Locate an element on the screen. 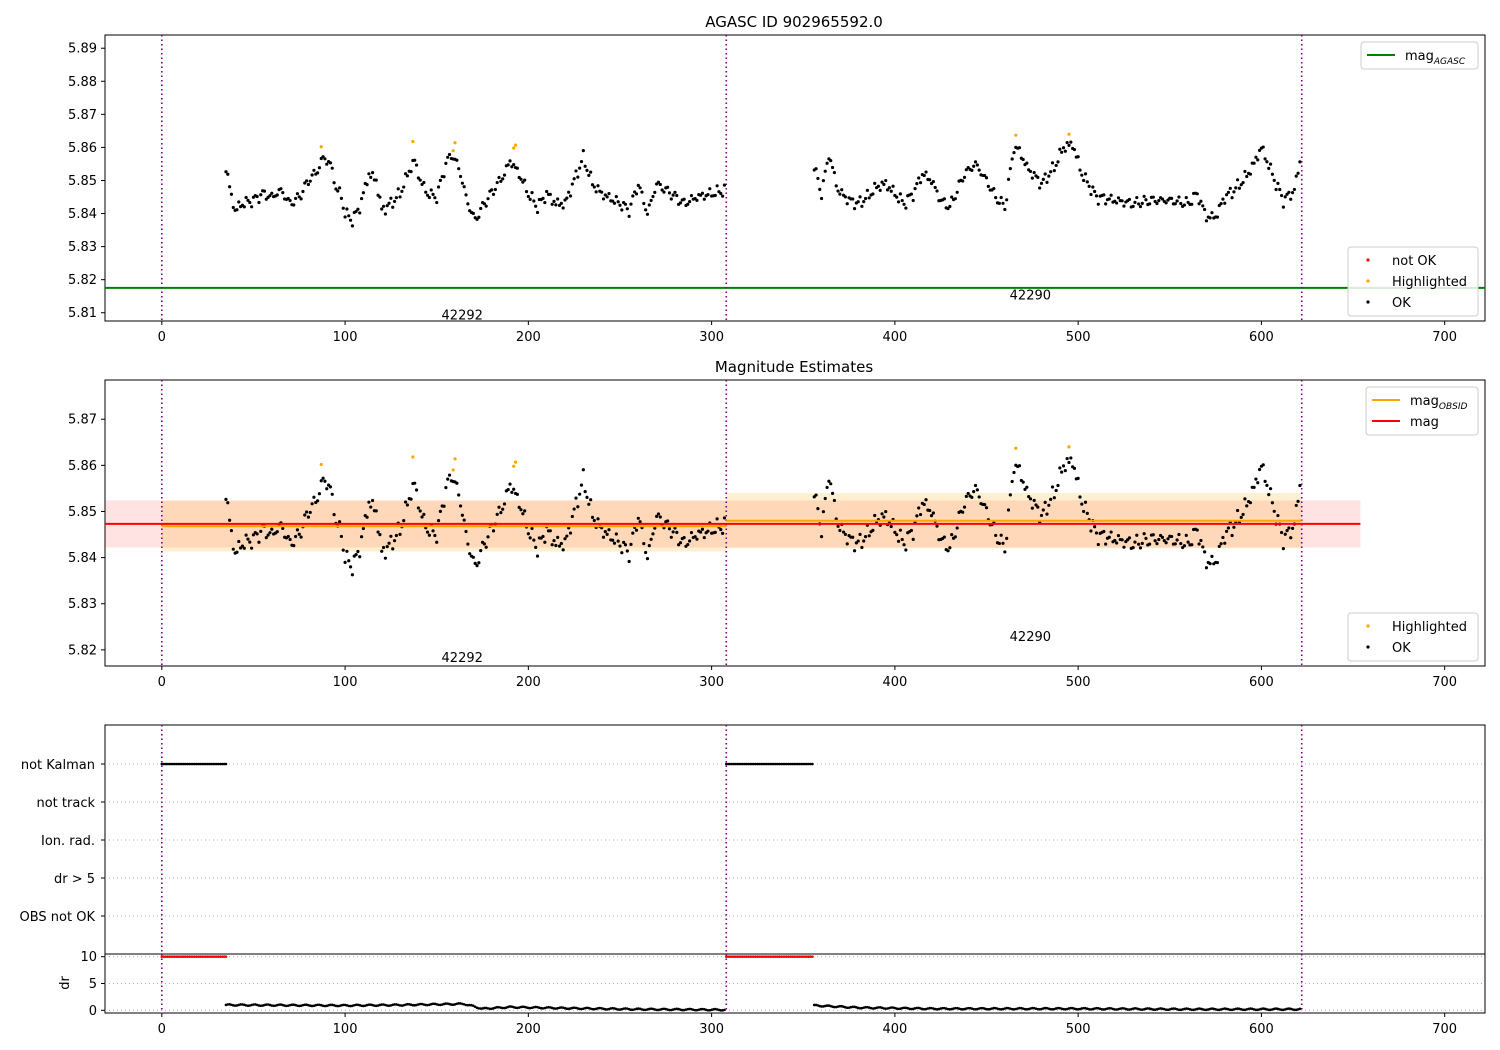  y-tick-label: 5 is located at coordinates (93, 984).